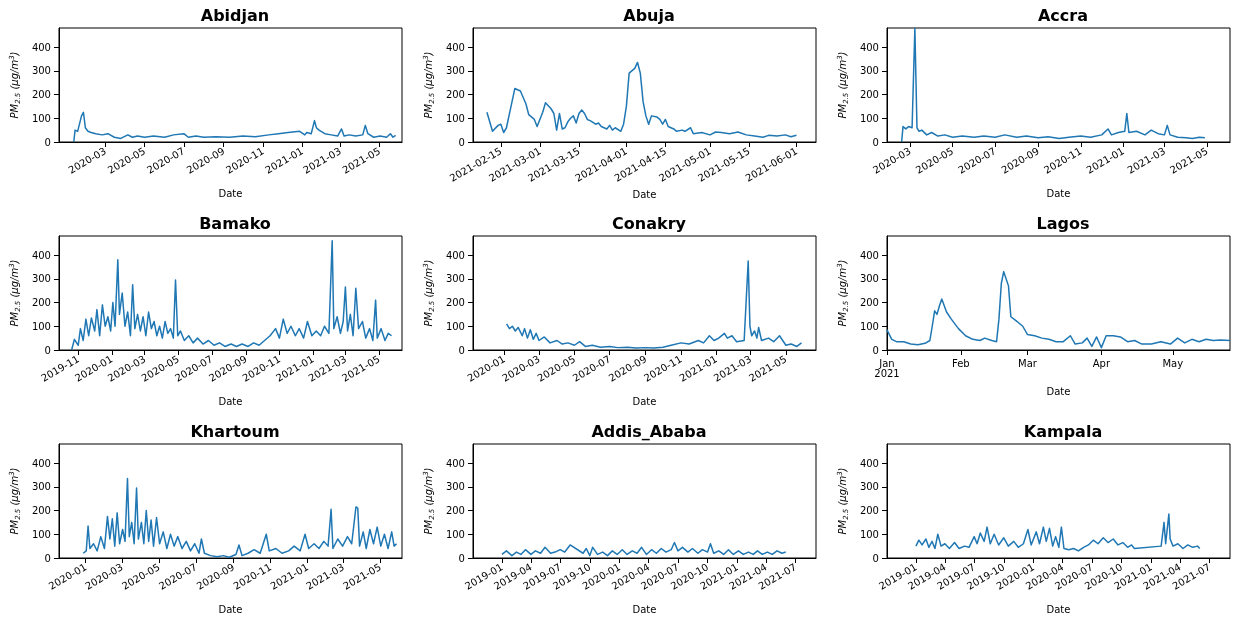 This screenshot has height=617, width=1241. Describe the element at coordinates (649, 431) in the screenshot. I see `chart-title: Addis_Ababa` at that location.